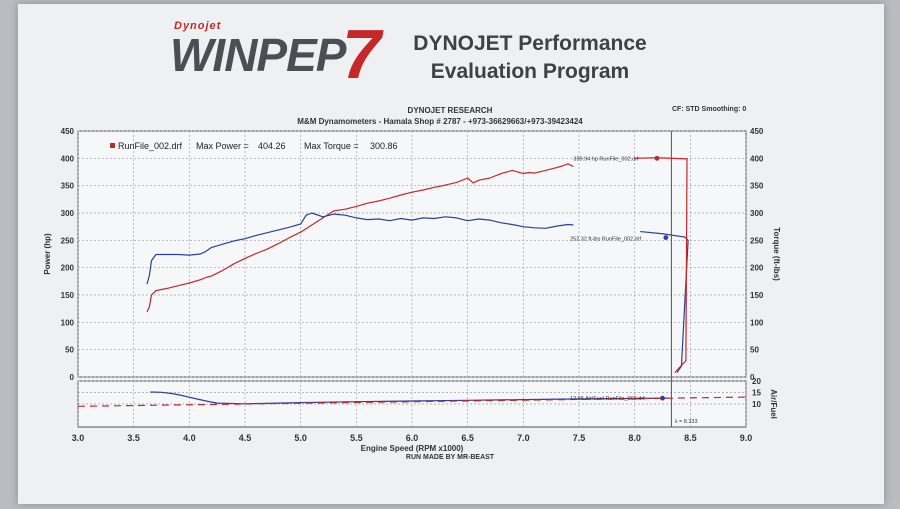  I want to click on winpep-logo: Dynojet WINPEP 7, so click(275, 54).